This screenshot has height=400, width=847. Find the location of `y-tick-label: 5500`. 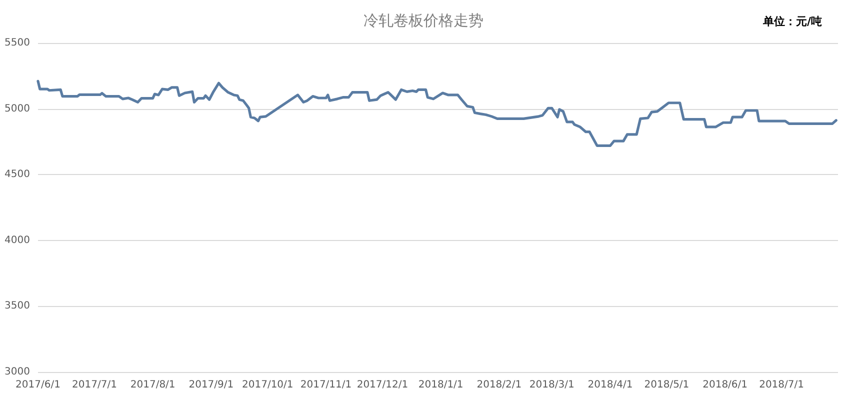

y-tick-label: 5500 is located at coordinates (17, 43).